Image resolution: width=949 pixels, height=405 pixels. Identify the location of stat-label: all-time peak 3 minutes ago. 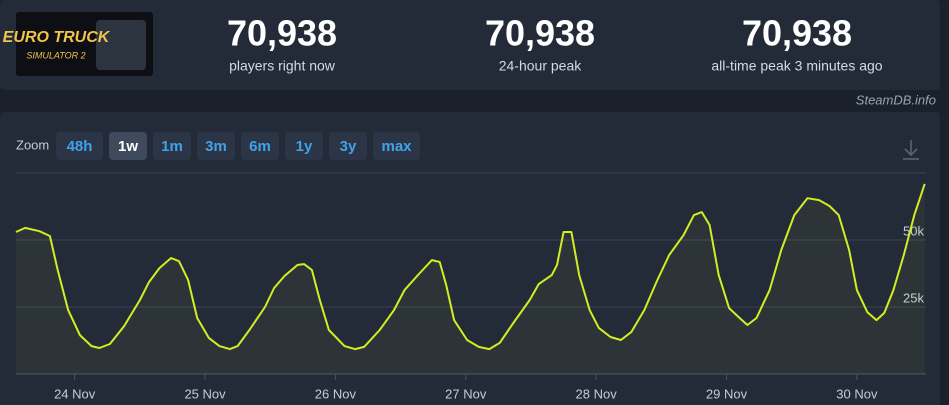
(796, 66).